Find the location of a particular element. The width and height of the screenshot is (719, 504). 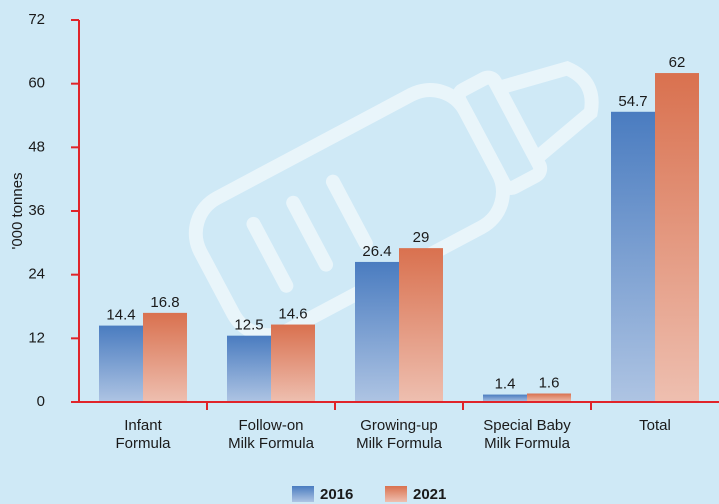

x-tick-label: Infant Formula is located at coordinates (143, 434).